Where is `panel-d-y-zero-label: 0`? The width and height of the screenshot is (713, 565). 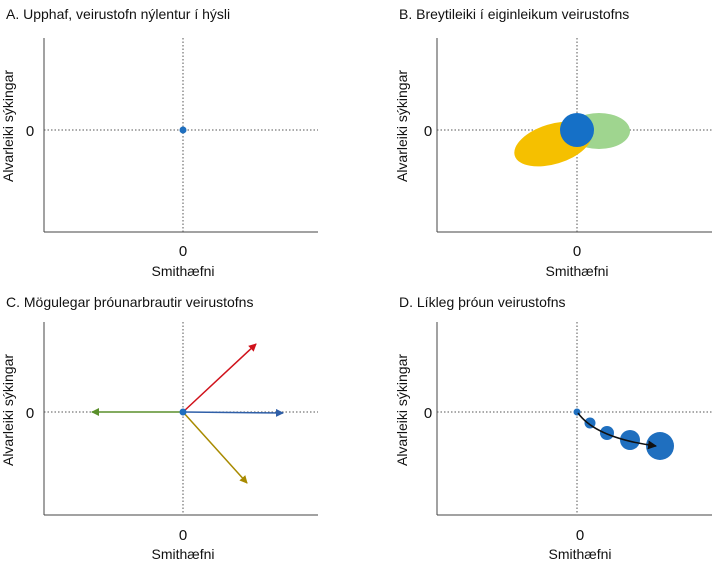 panel-d-y-zero-label: 0 is located at coordinates (428, 413).